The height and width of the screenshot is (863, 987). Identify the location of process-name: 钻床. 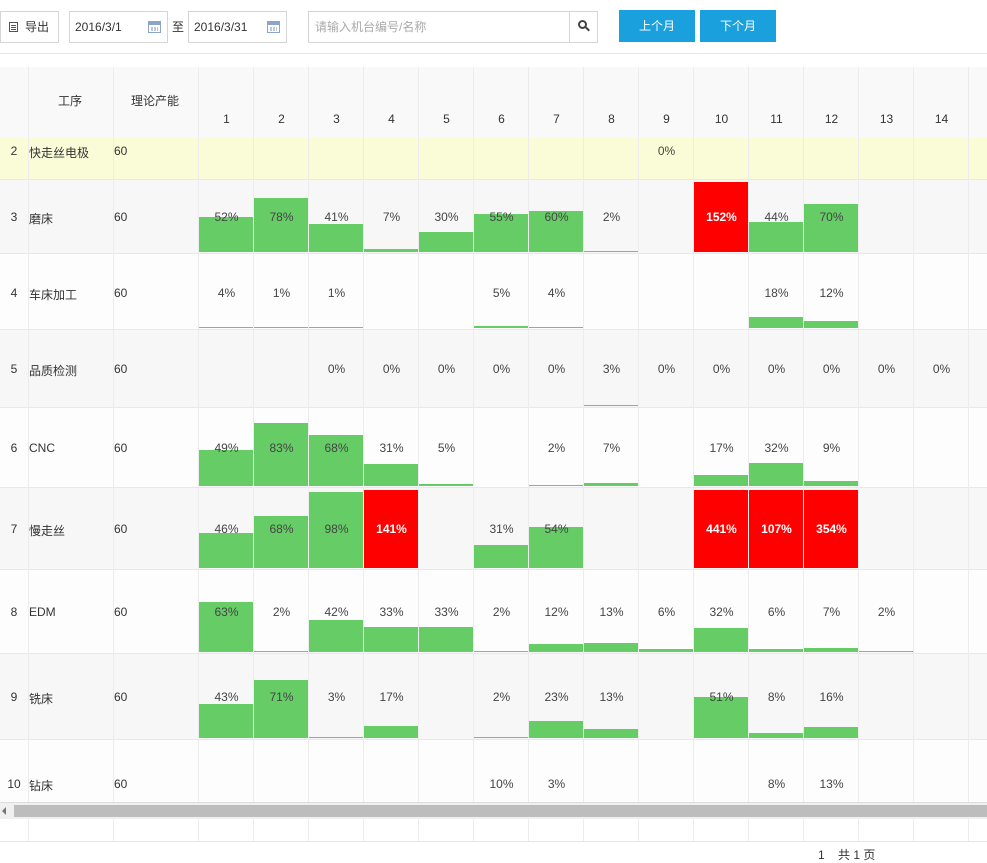
(41, 786).